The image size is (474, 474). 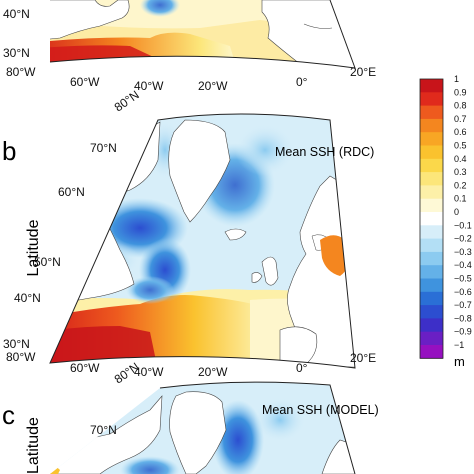 What do you see at coordinates (257, 427) in the screenshot?
I see `panel-c-frame` at bounding box center [257, 427].